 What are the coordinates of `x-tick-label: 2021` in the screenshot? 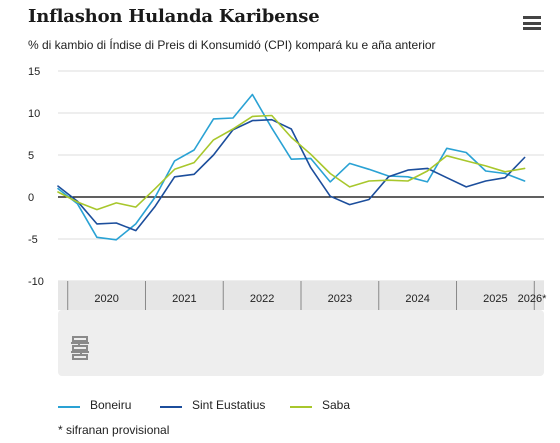 It's located at (184, 299).